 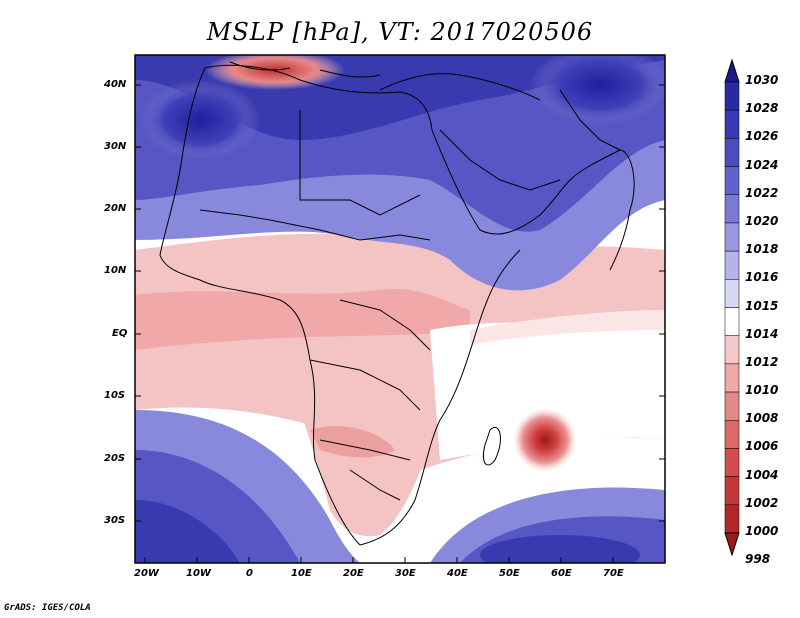 I want to click on colorbar-label: 1020, so click(x=762, y=220).